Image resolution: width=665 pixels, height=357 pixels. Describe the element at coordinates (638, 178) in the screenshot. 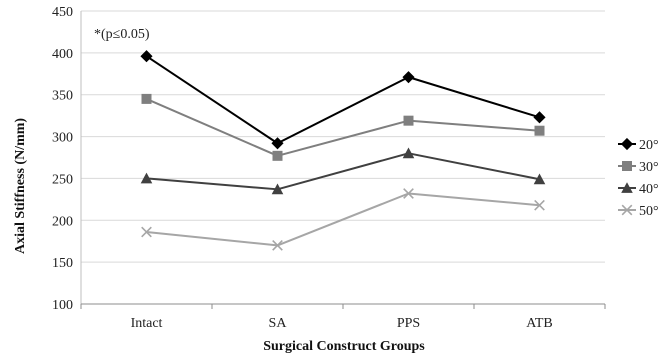

I see `legend: 20° 30° 40° 50°` at that location.